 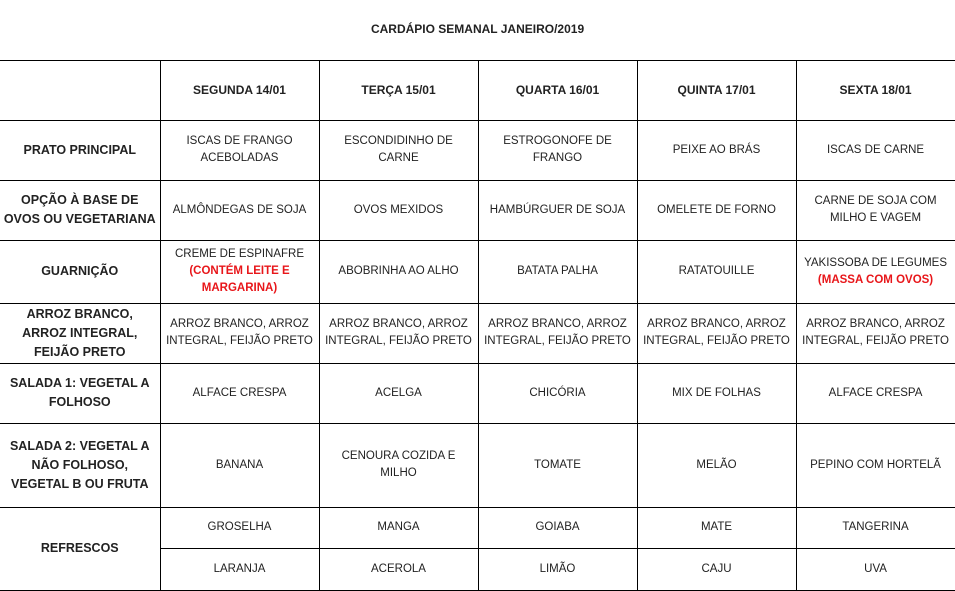 I want to click on day-header: SEXTA 18/01, so click(x=875, y=90).